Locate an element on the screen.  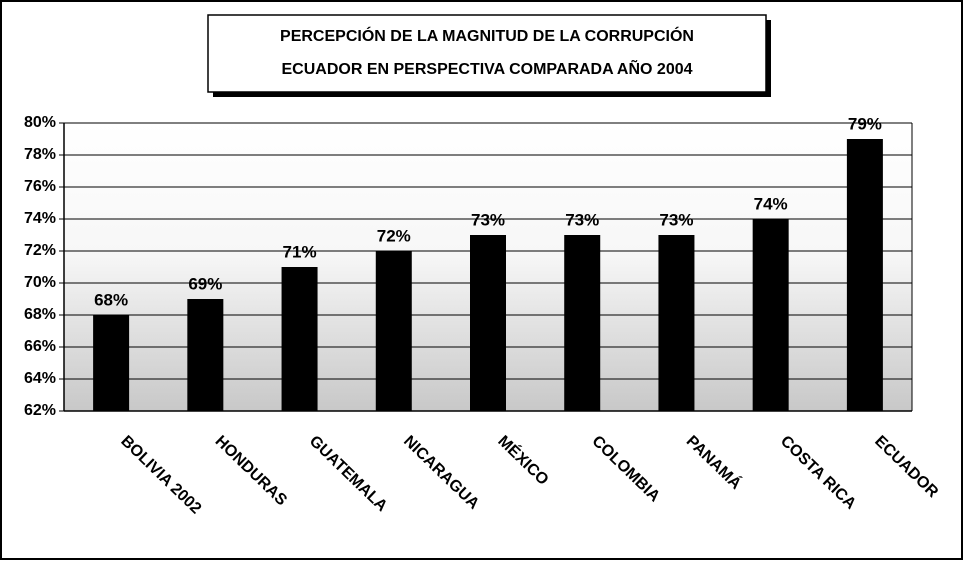
y-tick-label: 68% is located at coordinates (40, 314).